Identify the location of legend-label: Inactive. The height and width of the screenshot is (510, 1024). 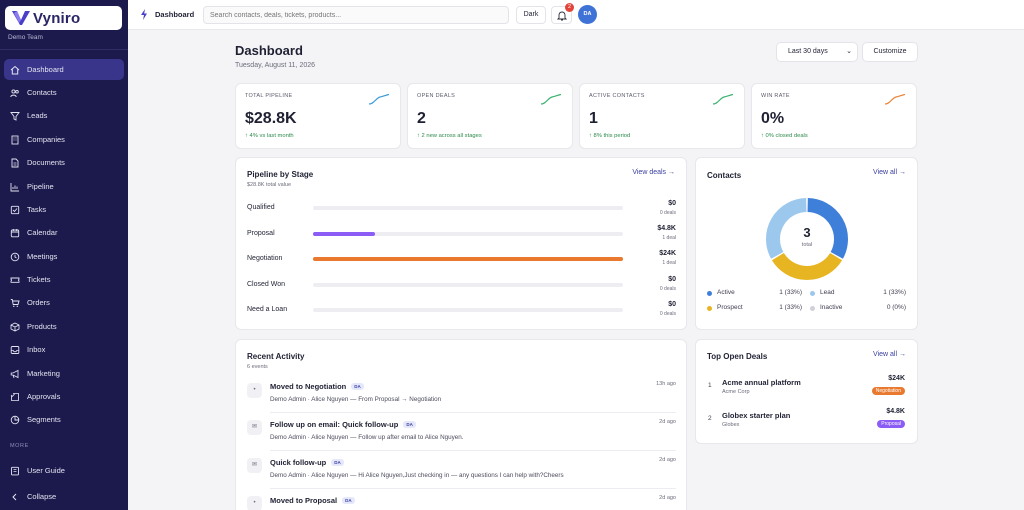
(831, 307).